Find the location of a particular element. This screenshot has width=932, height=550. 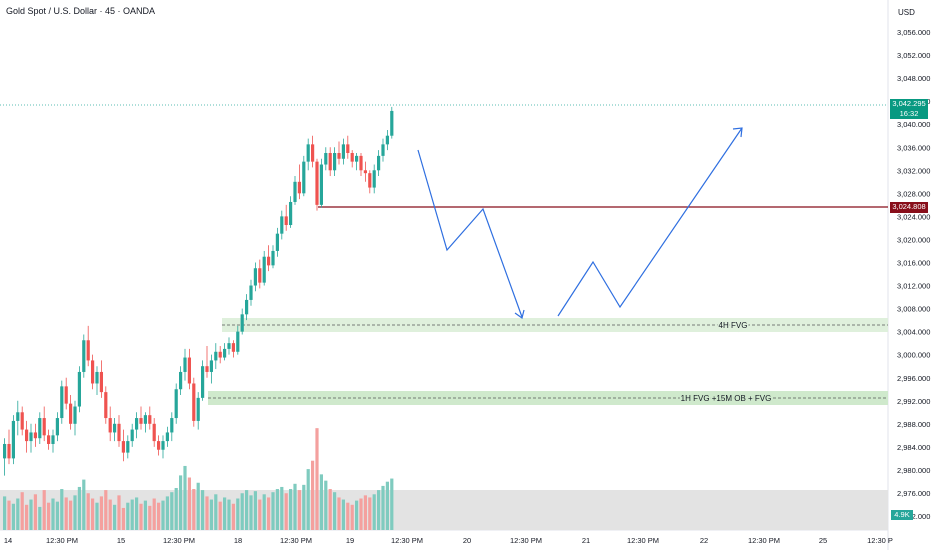

price-tick-label: 3,000.000 is located at coordinates (913, 355).